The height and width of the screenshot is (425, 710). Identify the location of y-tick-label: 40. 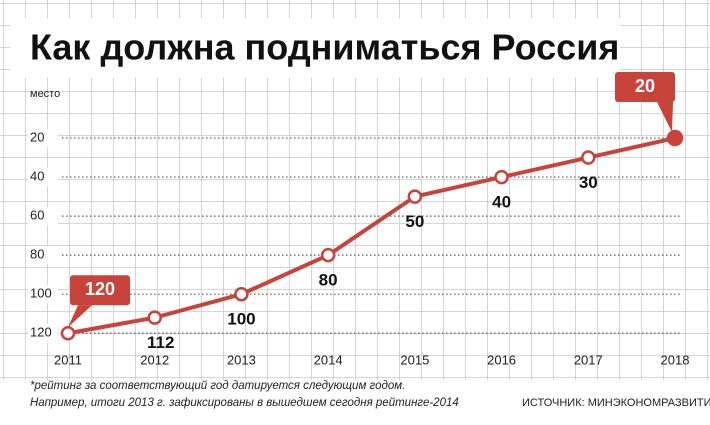
(37, 176).